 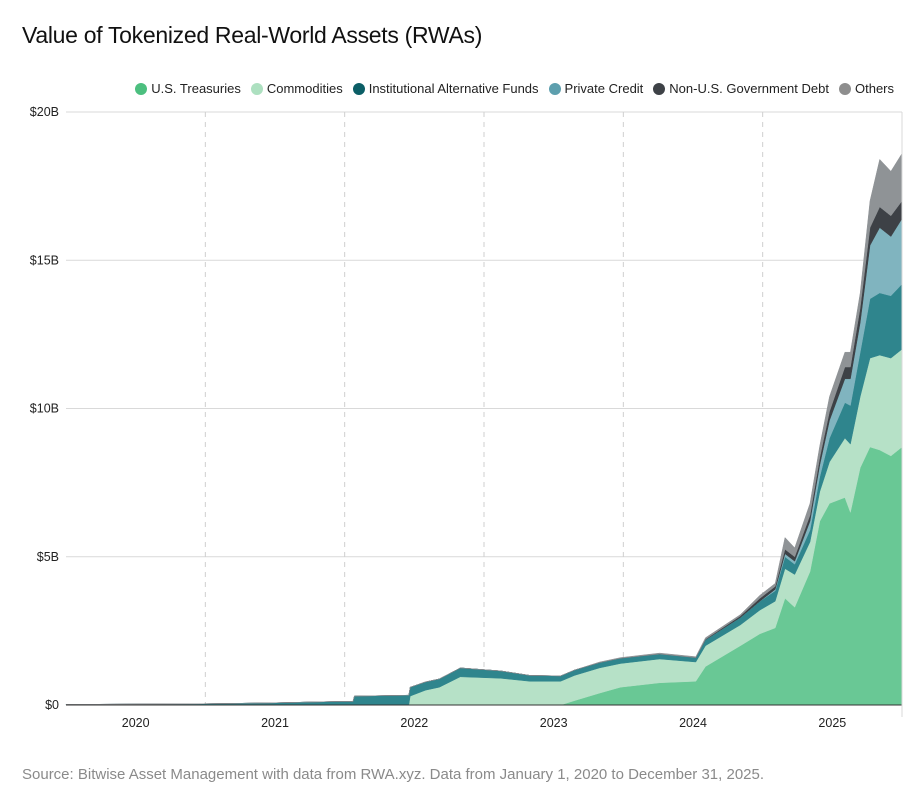 What do you see at coordinates (554, 723) in the screenshot?
I see `x-tick-label: 2023` at bounding box center [554, 723].